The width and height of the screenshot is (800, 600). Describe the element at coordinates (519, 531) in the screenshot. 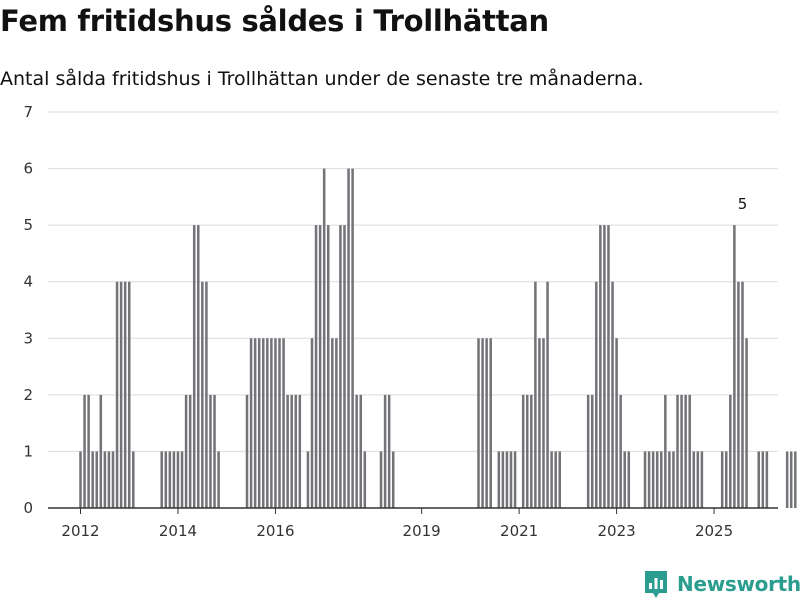

I see `x-tick-label: 2021` at that location.